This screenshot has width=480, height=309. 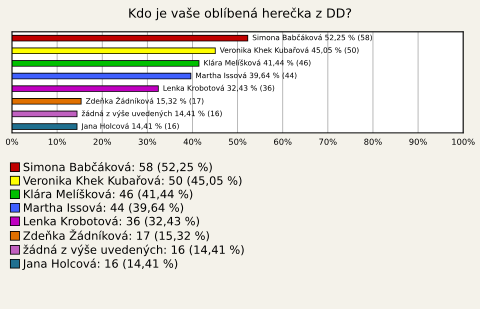 What do you see at coordinates (418, 141) in the screenshot?
I see `x-tick-label: 90%` at bounding box center [418, 141].